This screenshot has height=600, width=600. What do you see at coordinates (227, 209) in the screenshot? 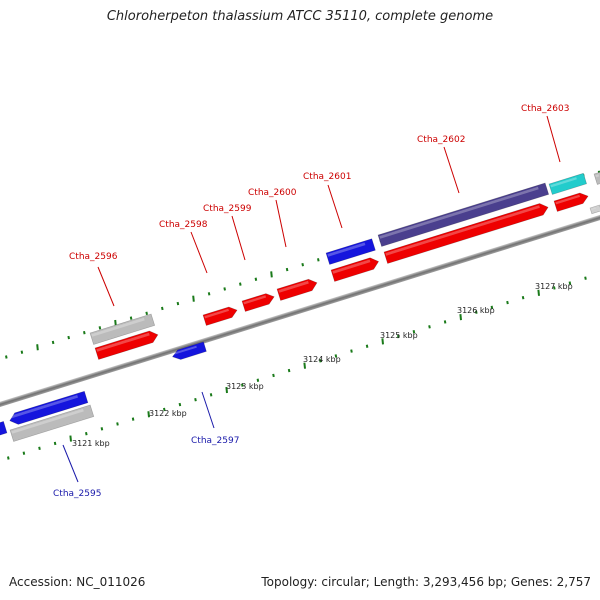
I see `gene-label-ctha-2599: Ctha_2599` at bounding box center [227, 209].